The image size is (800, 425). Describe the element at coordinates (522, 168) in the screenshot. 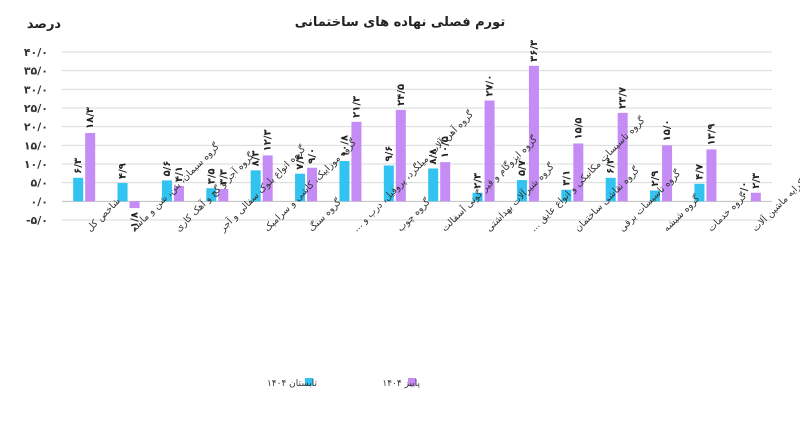

I see `data-label: ۵/۷` at that location.